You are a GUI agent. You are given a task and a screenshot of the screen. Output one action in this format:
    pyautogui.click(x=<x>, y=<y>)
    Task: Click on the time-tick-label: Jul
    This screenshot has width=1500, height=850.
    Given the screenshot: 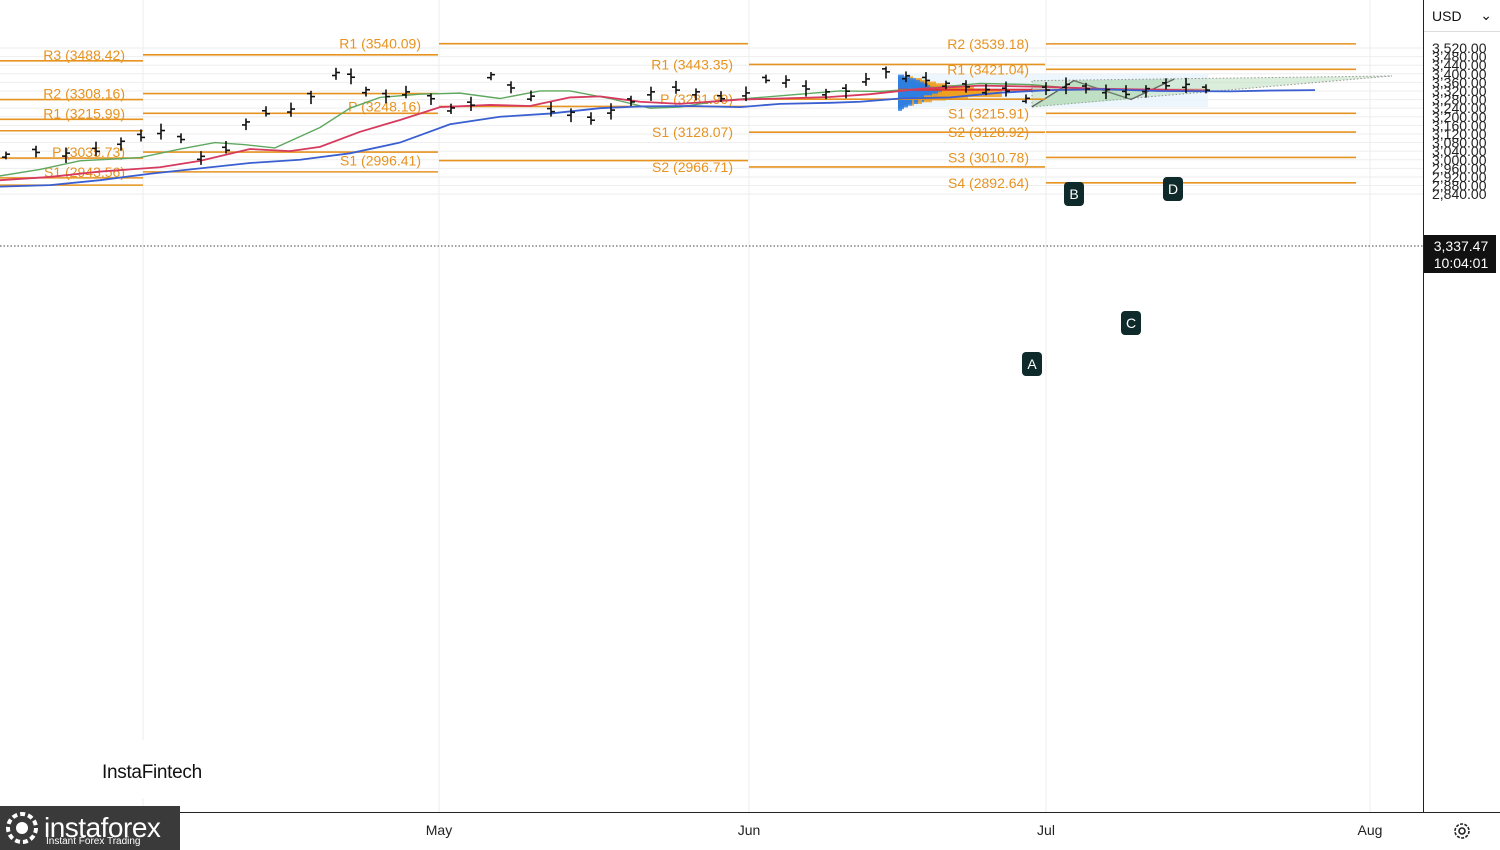 What is the action you would take?
    pyautogui.click(x=1046, y=830)
    